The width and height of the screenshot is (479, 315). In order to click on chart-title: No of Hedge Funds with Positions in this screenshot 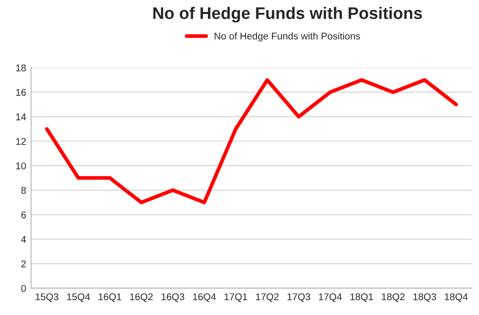, I will do `click(287, 14)`.